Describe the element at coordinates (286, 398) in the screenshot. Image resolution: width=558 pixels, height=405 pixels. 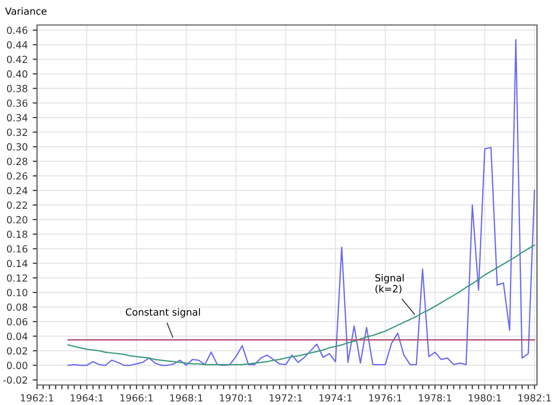
I see `x-tick-label: 1972:1` at that location.